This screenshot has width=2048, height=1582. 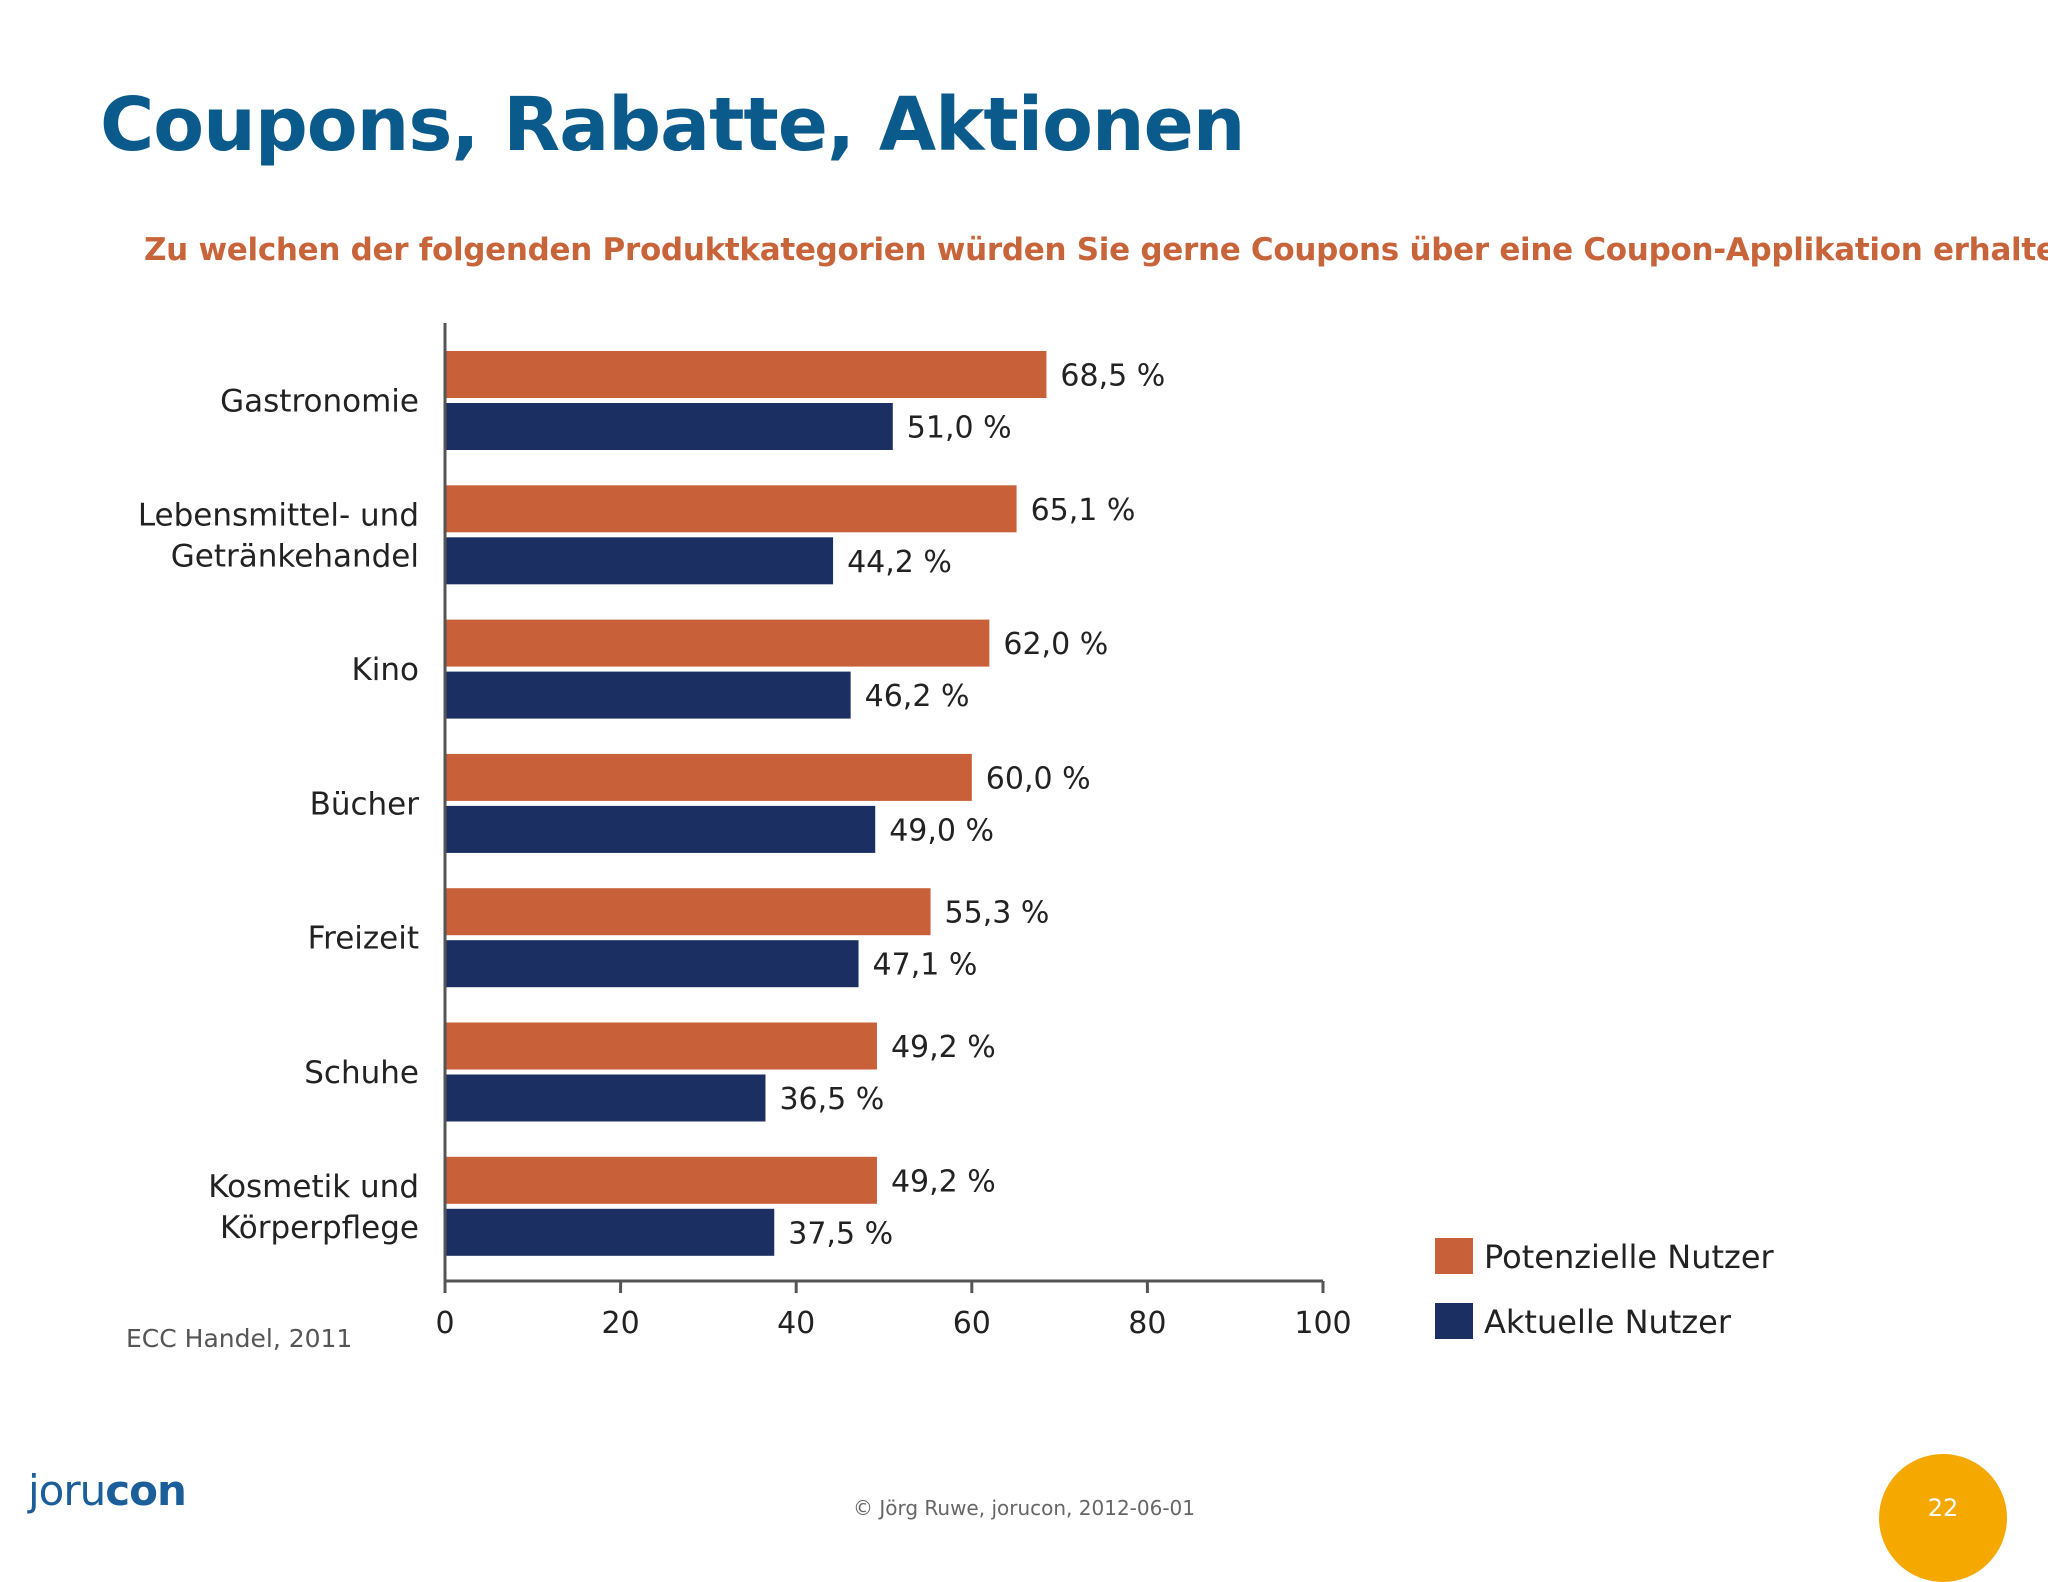 What do you see at coordinates (313, 1187) in the screenshot?
I see `category-label-6-line-0: Kosmetik und` at bounding box center [313, 1187].